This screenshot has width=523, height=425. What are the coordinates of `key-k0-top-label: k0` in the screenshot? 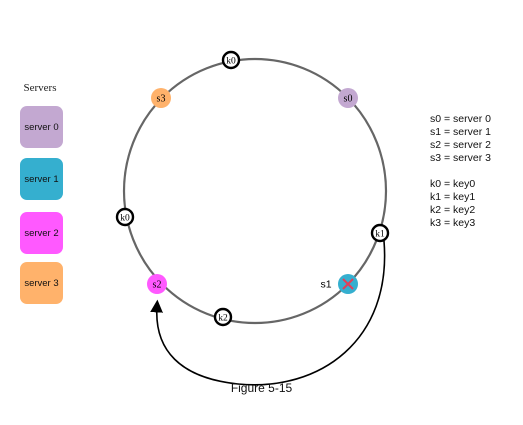 It's located at (231, 62).